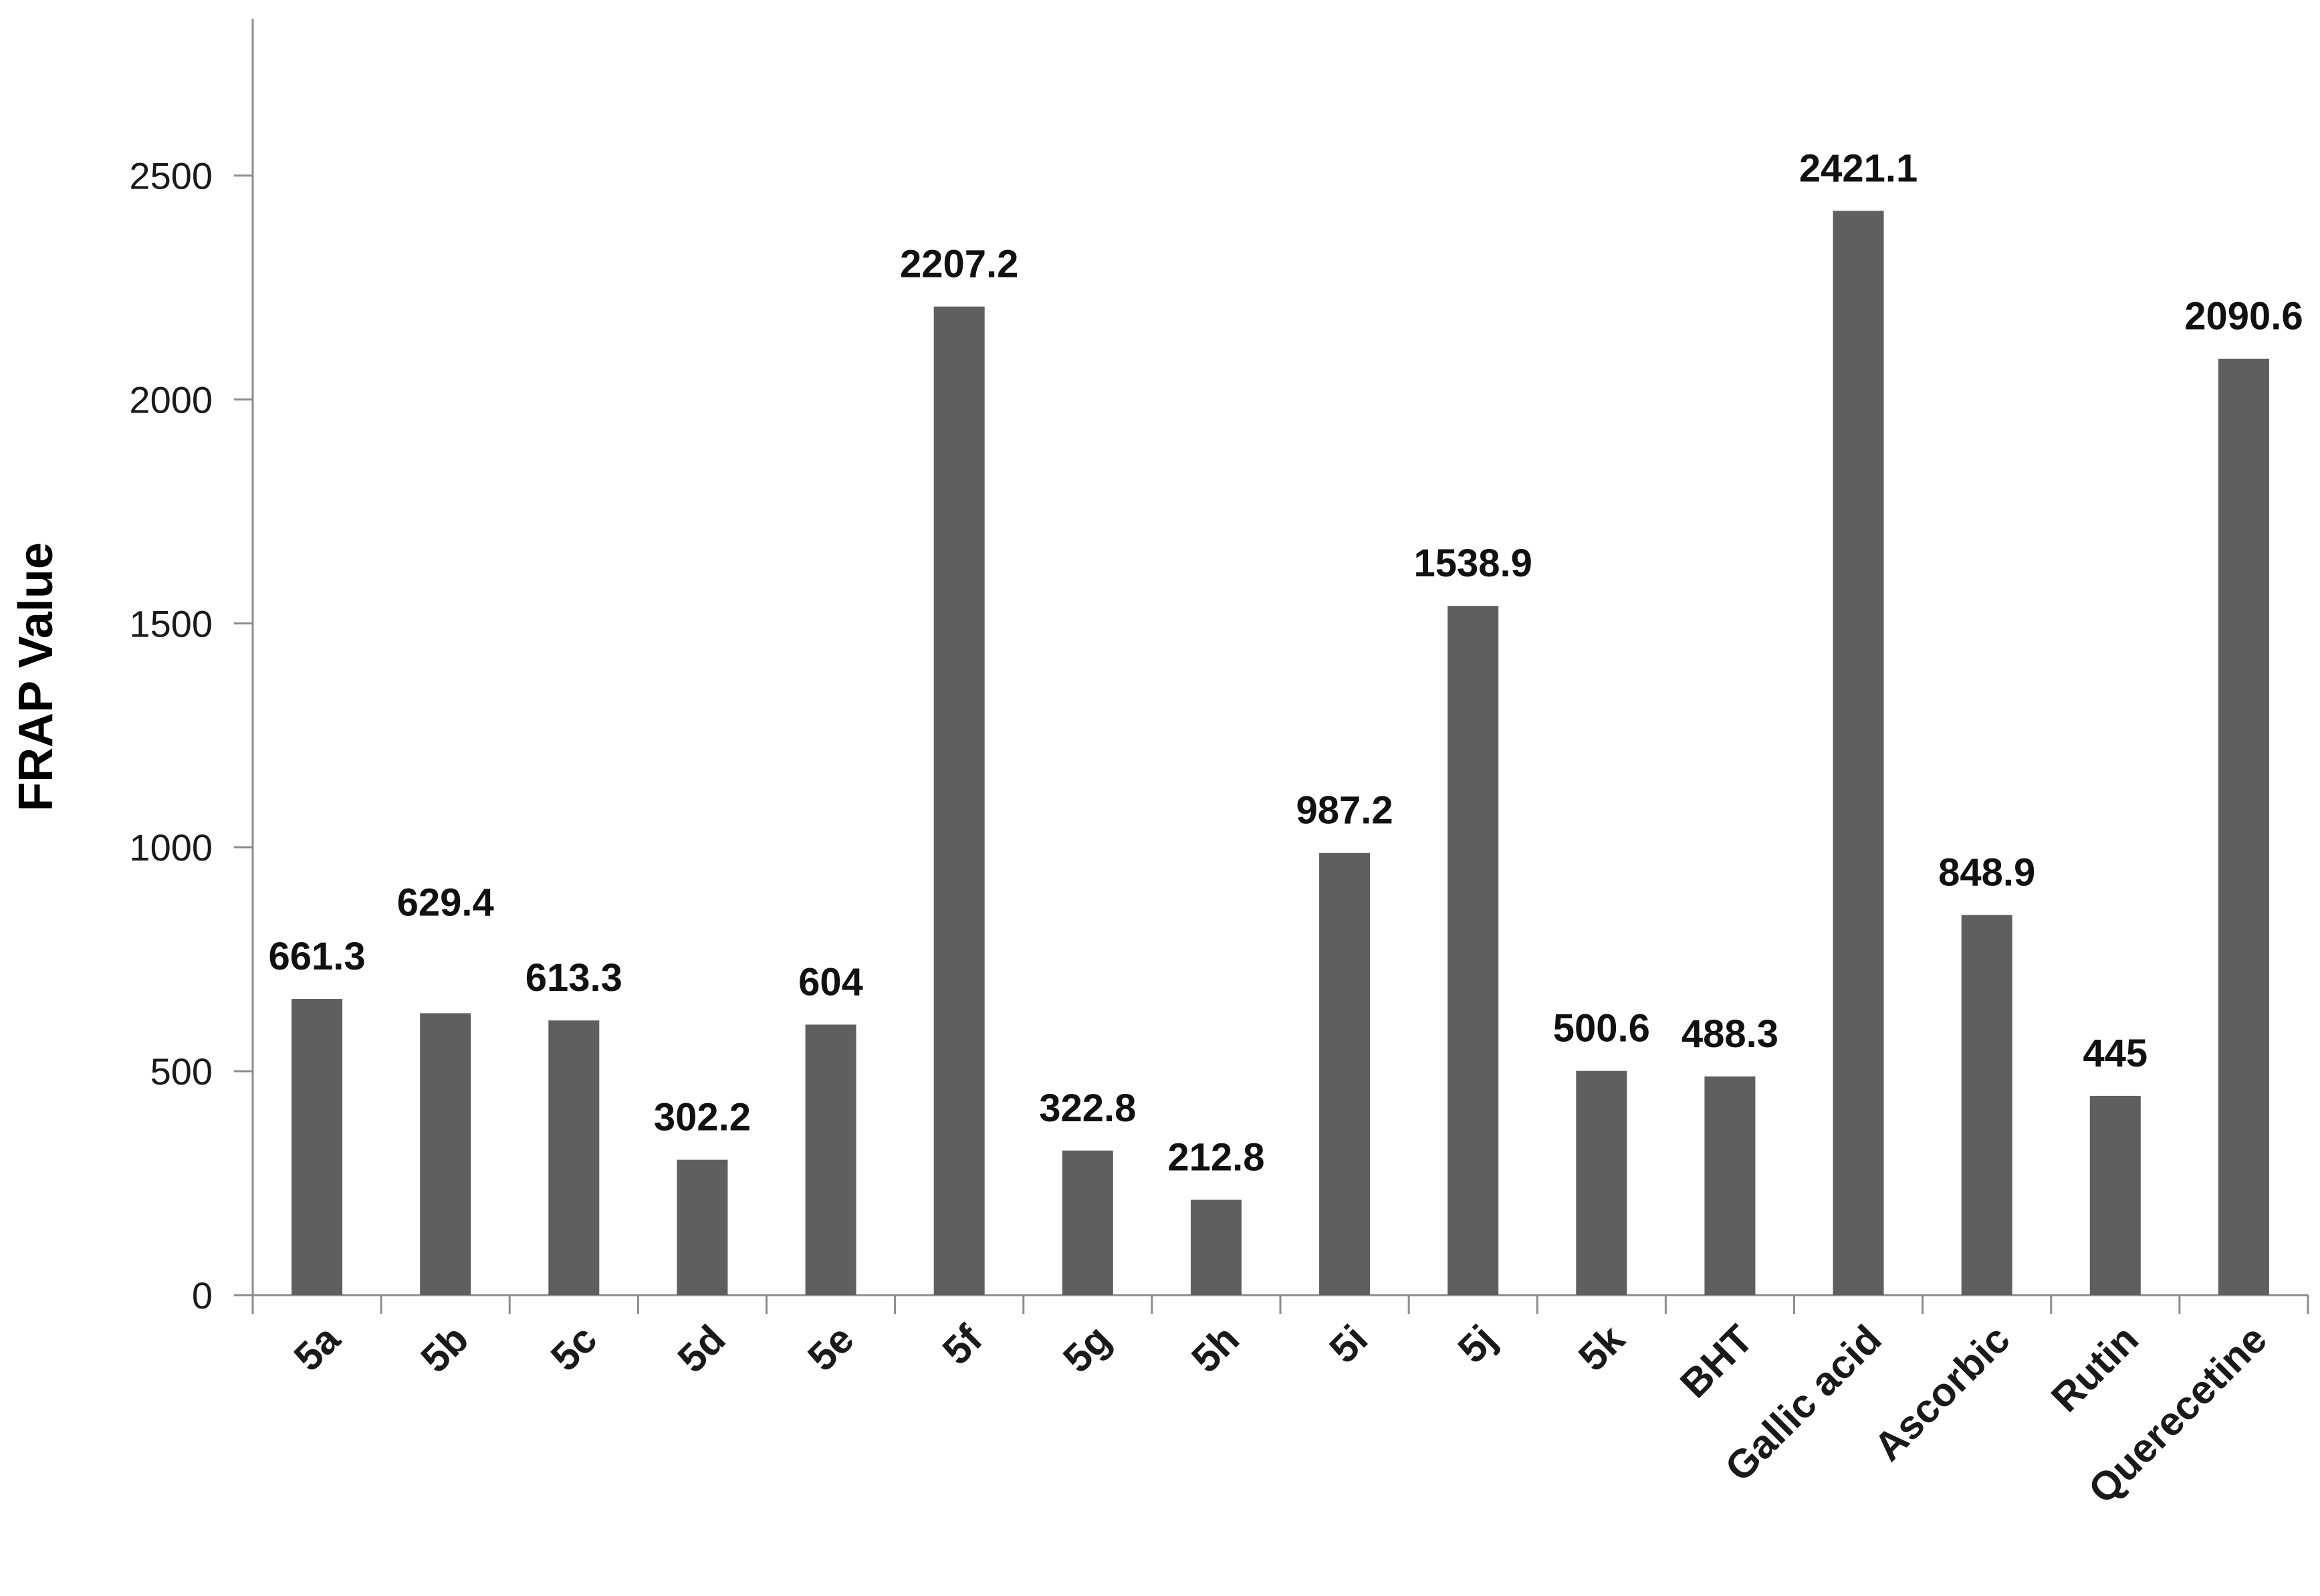 Image resolution: width=2320 pixels, height=1596 pixels. I want to click on data-label: 613.3, so click(574, 978).